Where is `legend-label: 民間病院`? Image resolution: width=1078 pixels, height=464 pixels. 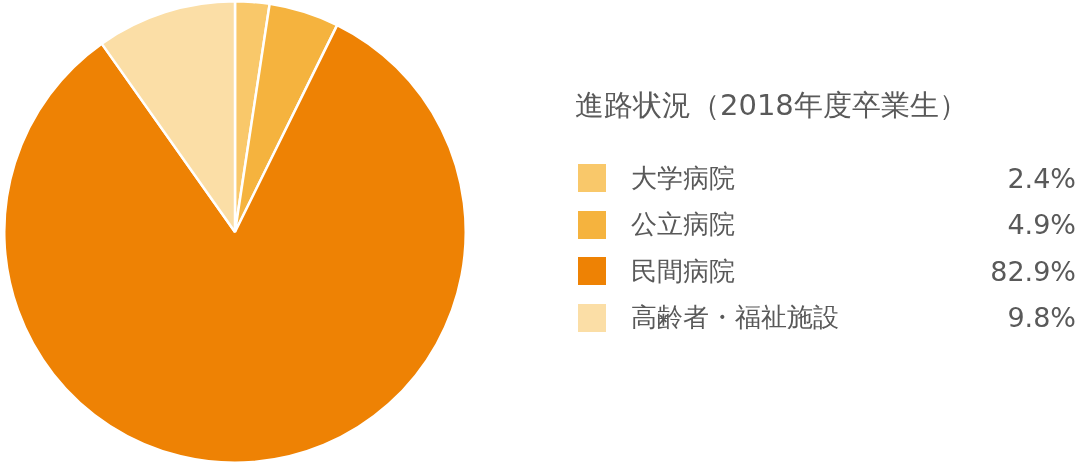
legend-label: 民間病院 is located at coordinates (683, 271).